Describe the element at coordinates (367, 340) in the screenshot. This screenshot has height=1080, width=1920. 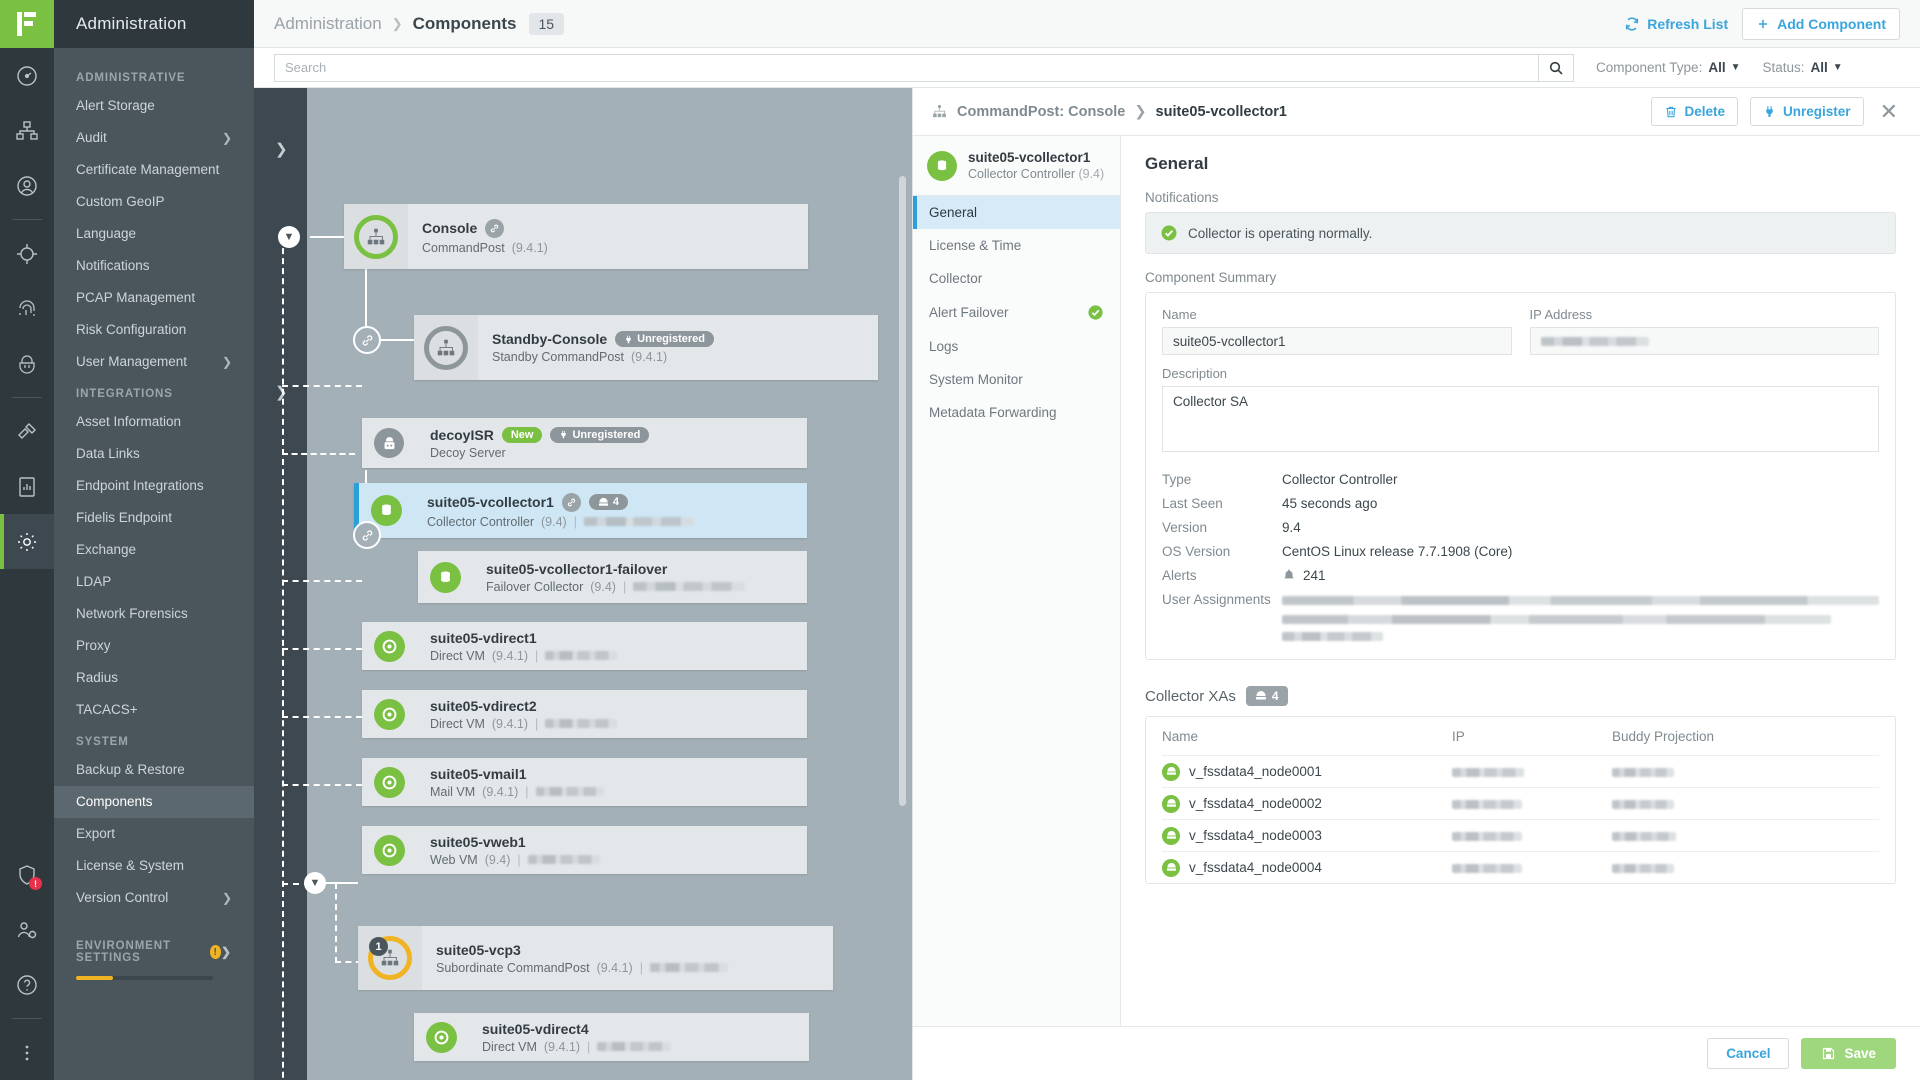
I see `tree-link-standby-icon` at that location.